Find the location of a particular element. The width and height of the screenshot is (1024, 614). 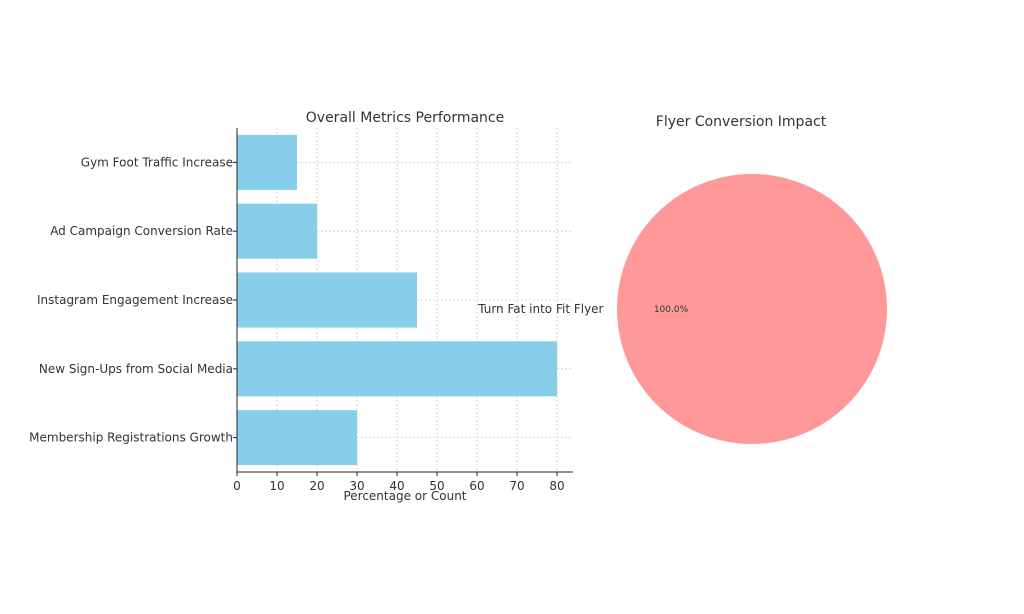

x-tick-labels: 0 10 20 30 40 50 60 70 80 is located at coordinates (399, 482).